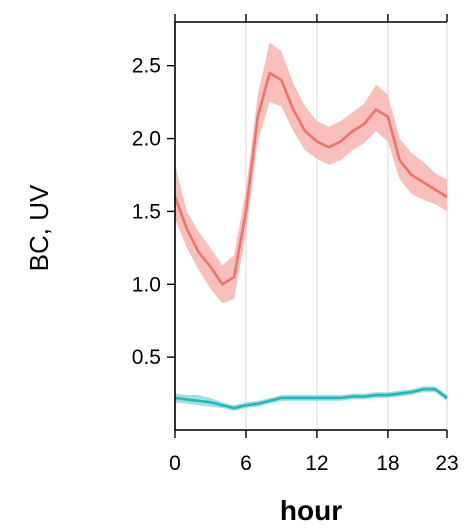 The height and width of the screenshot is (531, 469). I want to click on y-tick-label-1.5: 1.5, so click(146, 211).